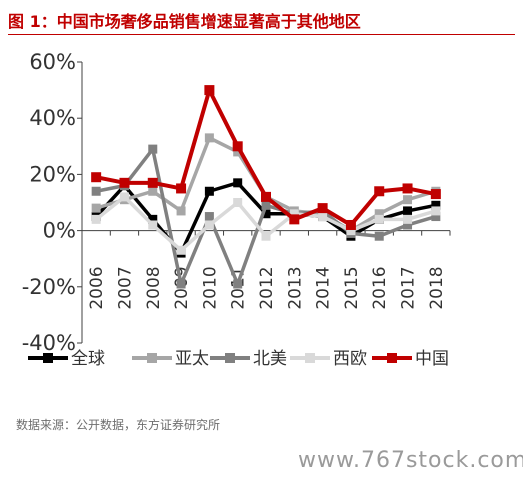  Describe the element at coordinates (295, 287) in the screenshot. I see `x-tick-label: 2013` at that location.